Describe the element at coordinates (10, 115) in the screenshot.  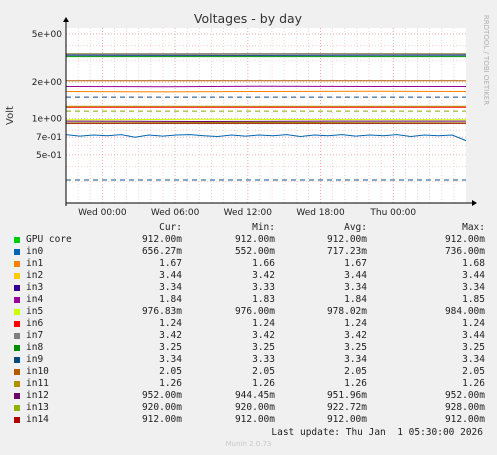
I see `y-axis-label: Volt` at that location.